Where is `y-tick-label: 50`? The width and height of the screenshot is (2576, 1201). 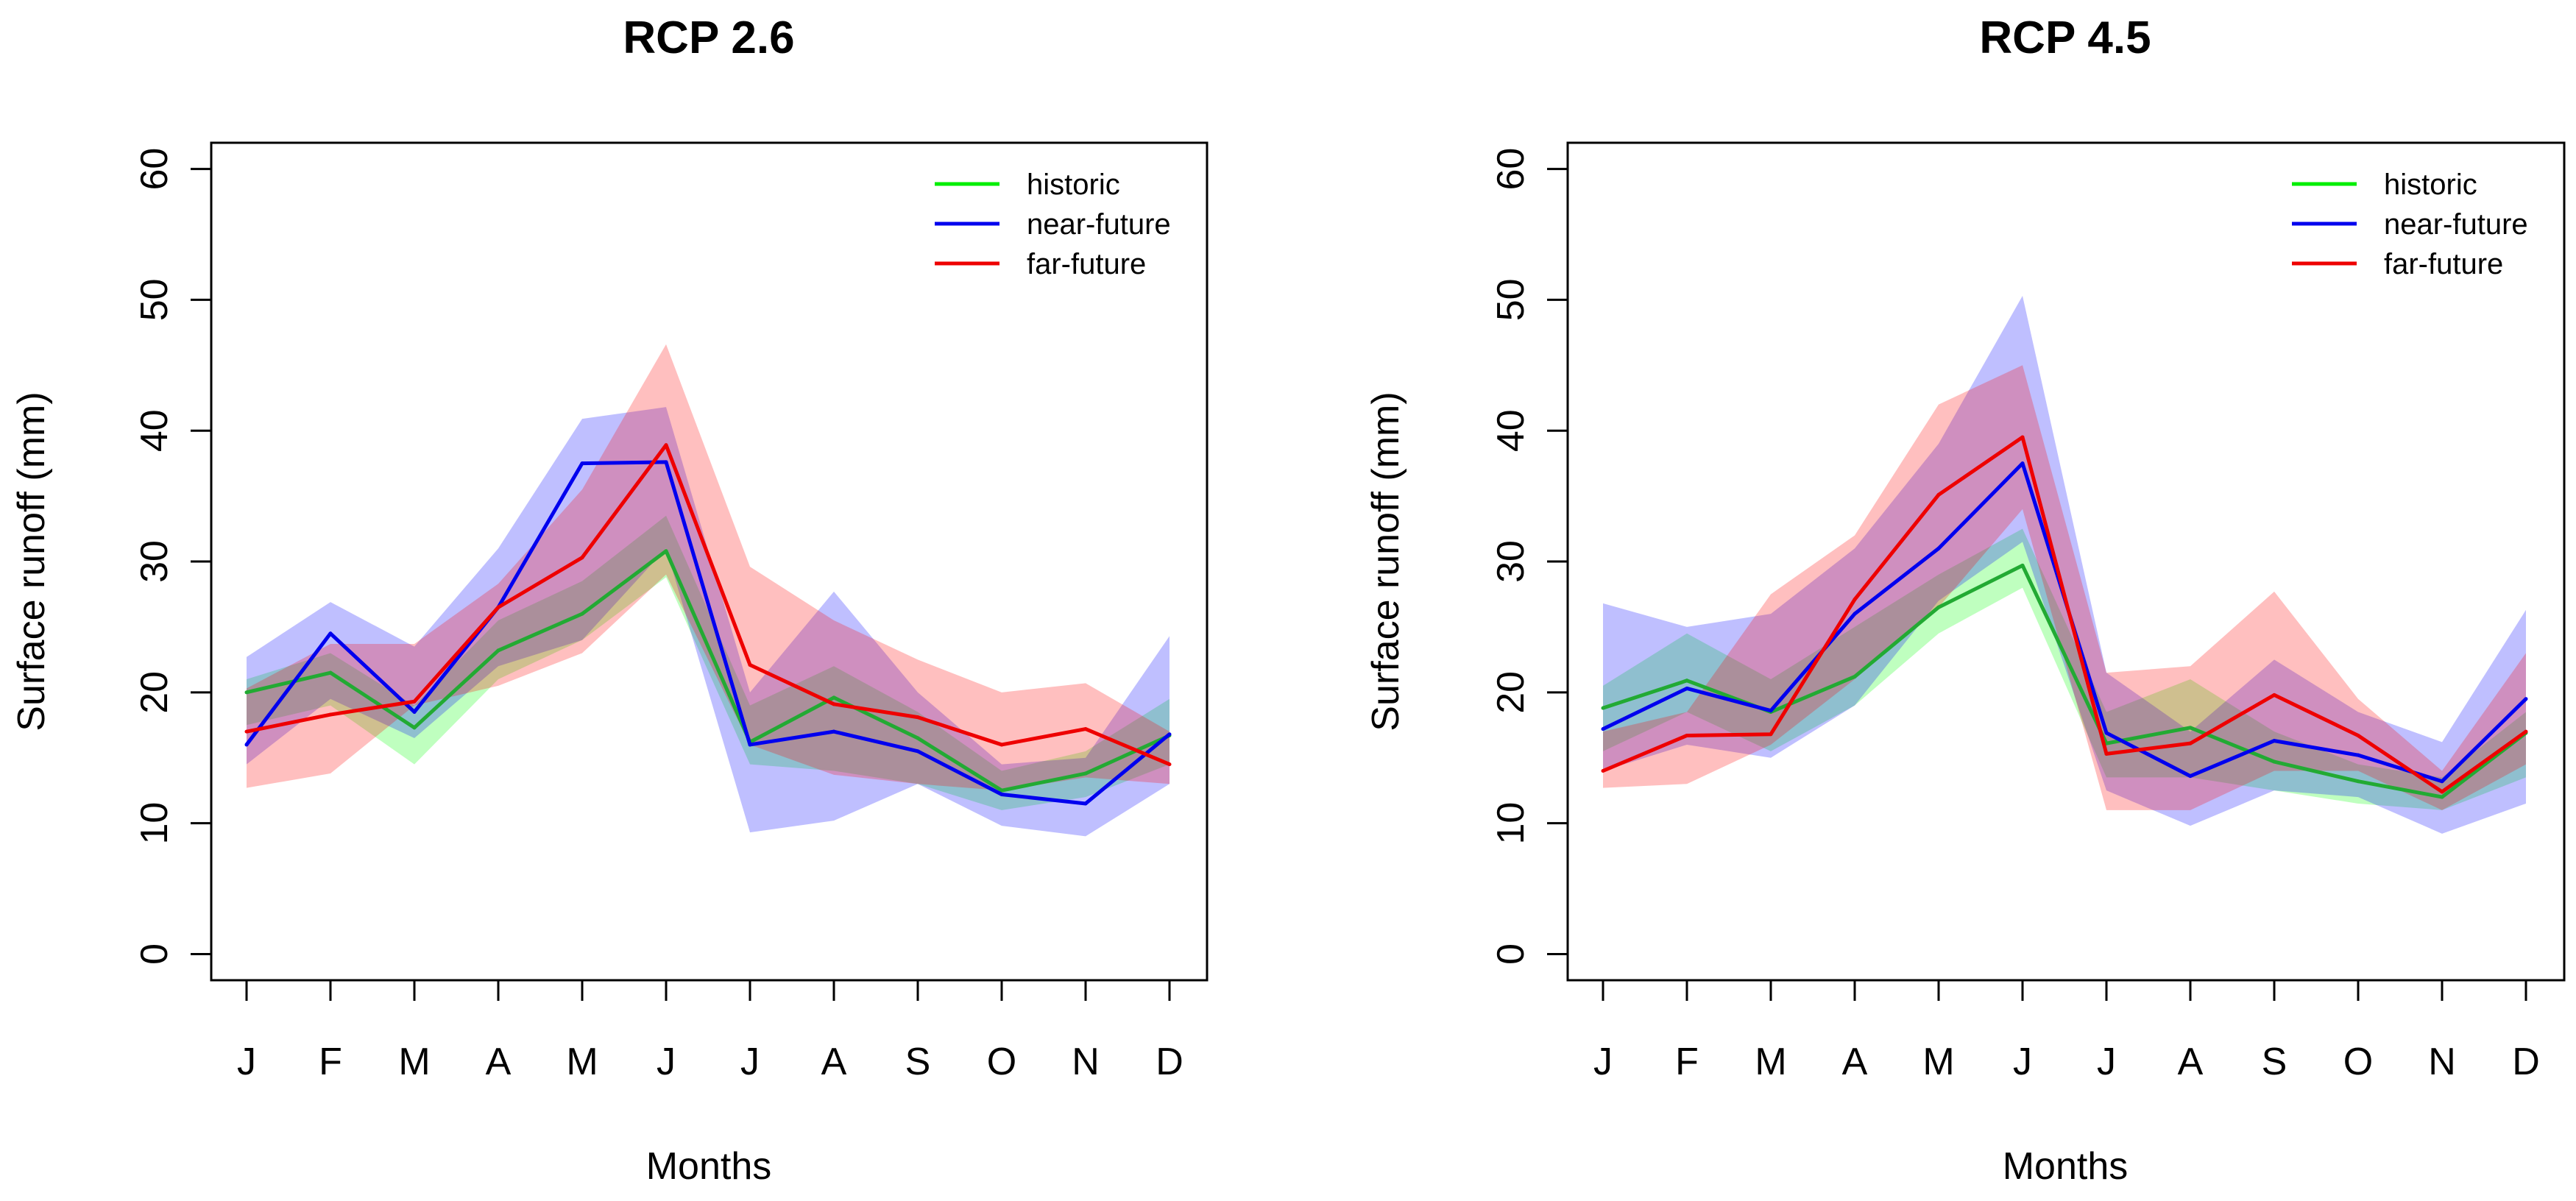
y-tick-label: 50 is located at coordinates (1511, 300).